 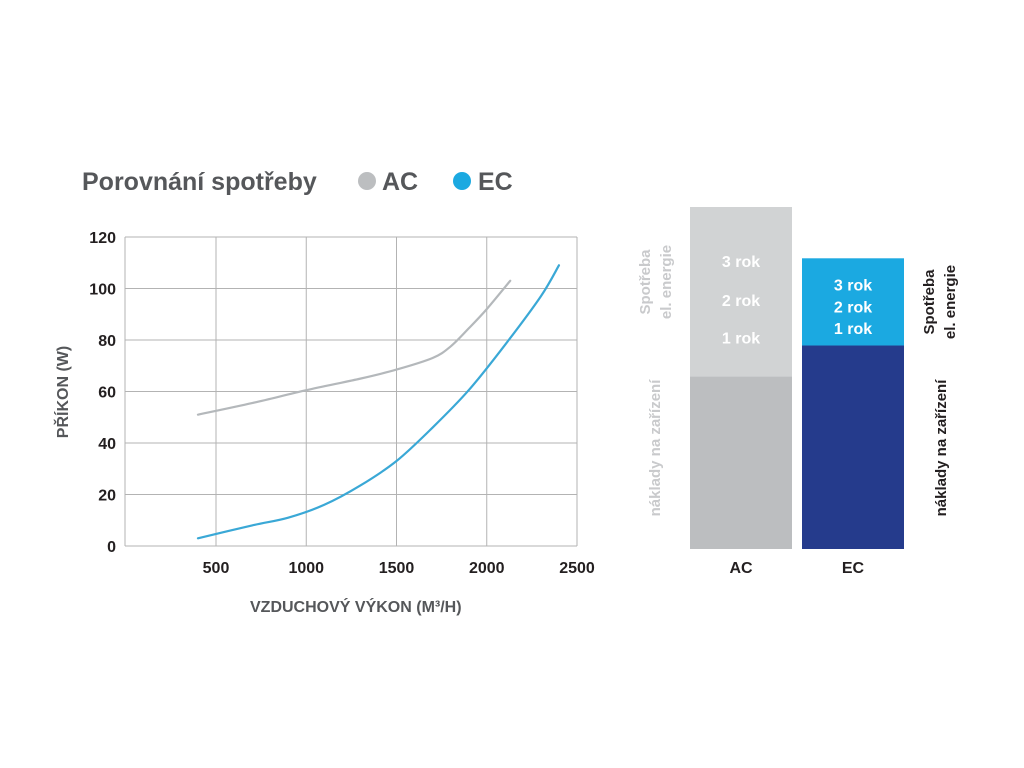 What do you see at coordinates (354, 347) in the screenshot?
I see `series-line-ac` at bounding box center [354, 347].